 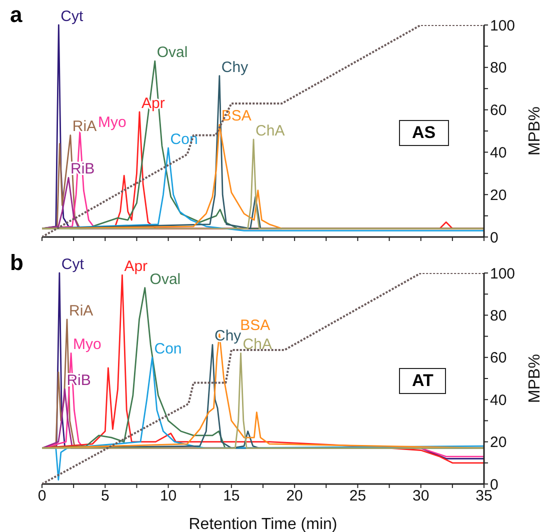 I want to click on x-tick-label: 5, so click(x=105, y=496).